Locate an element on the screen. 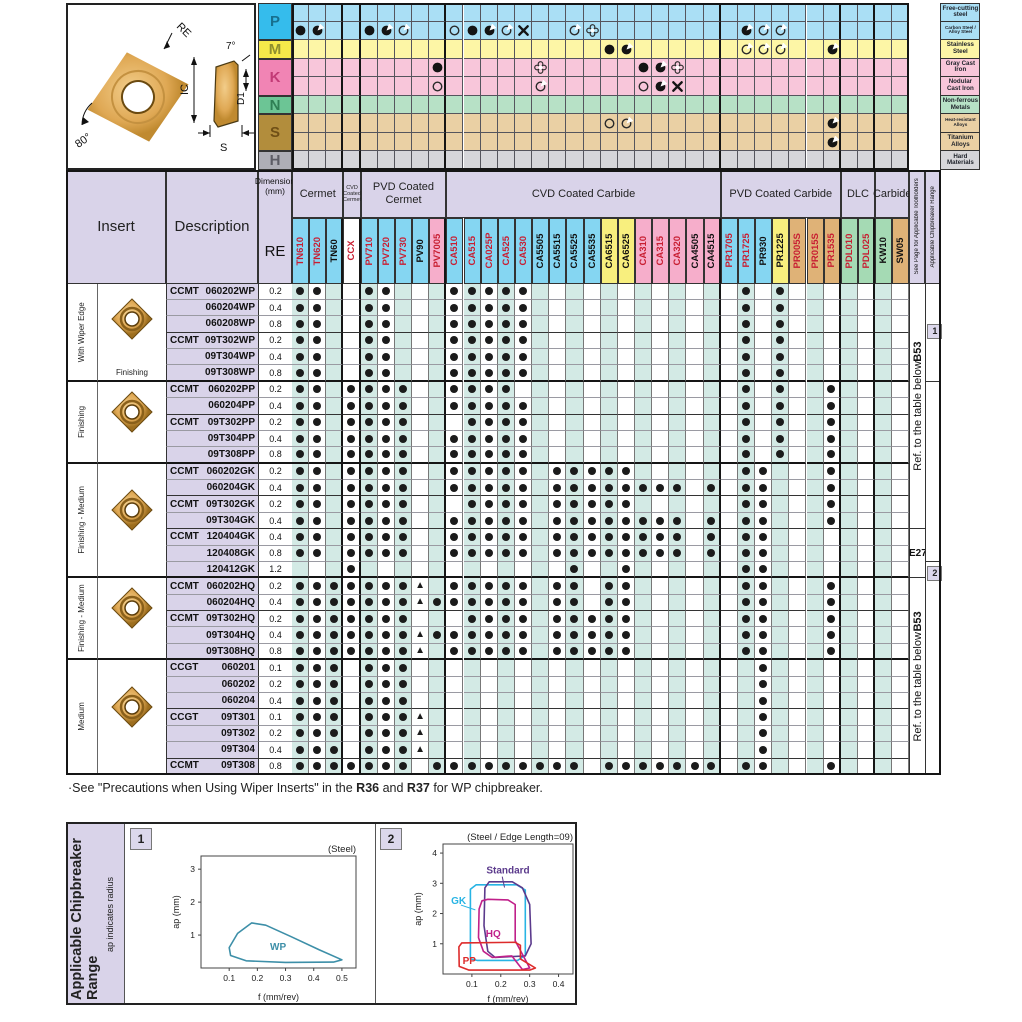 The height and width of the screenshot is (1022, 1022). grade-name: PV730 is located at coordinates (403, 251).